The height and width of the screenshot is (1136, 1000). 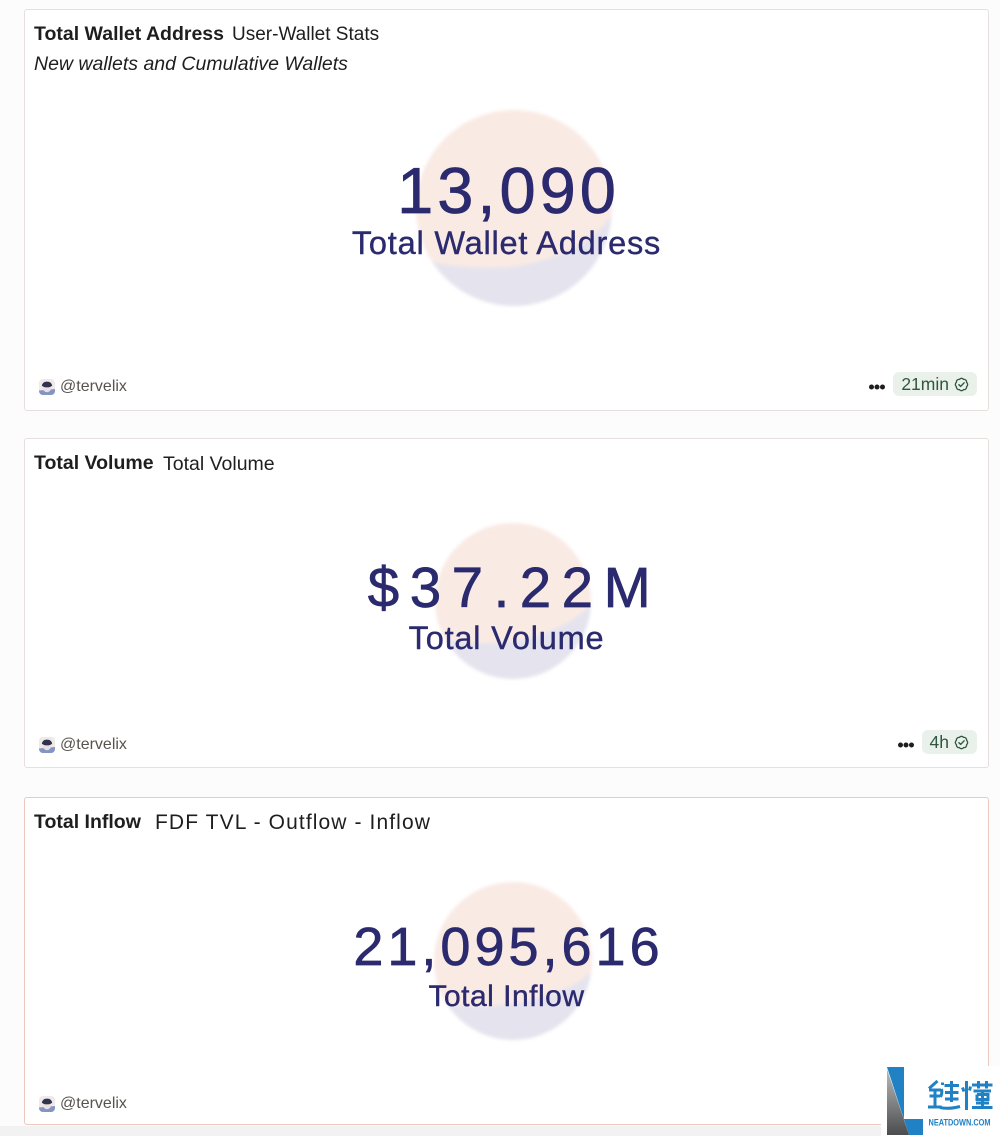 What do you see at coordinates (960, 1123) in the screenshot?
I see `svg-text: NEATDOWN.COM` at bounding box center [960, 1123].